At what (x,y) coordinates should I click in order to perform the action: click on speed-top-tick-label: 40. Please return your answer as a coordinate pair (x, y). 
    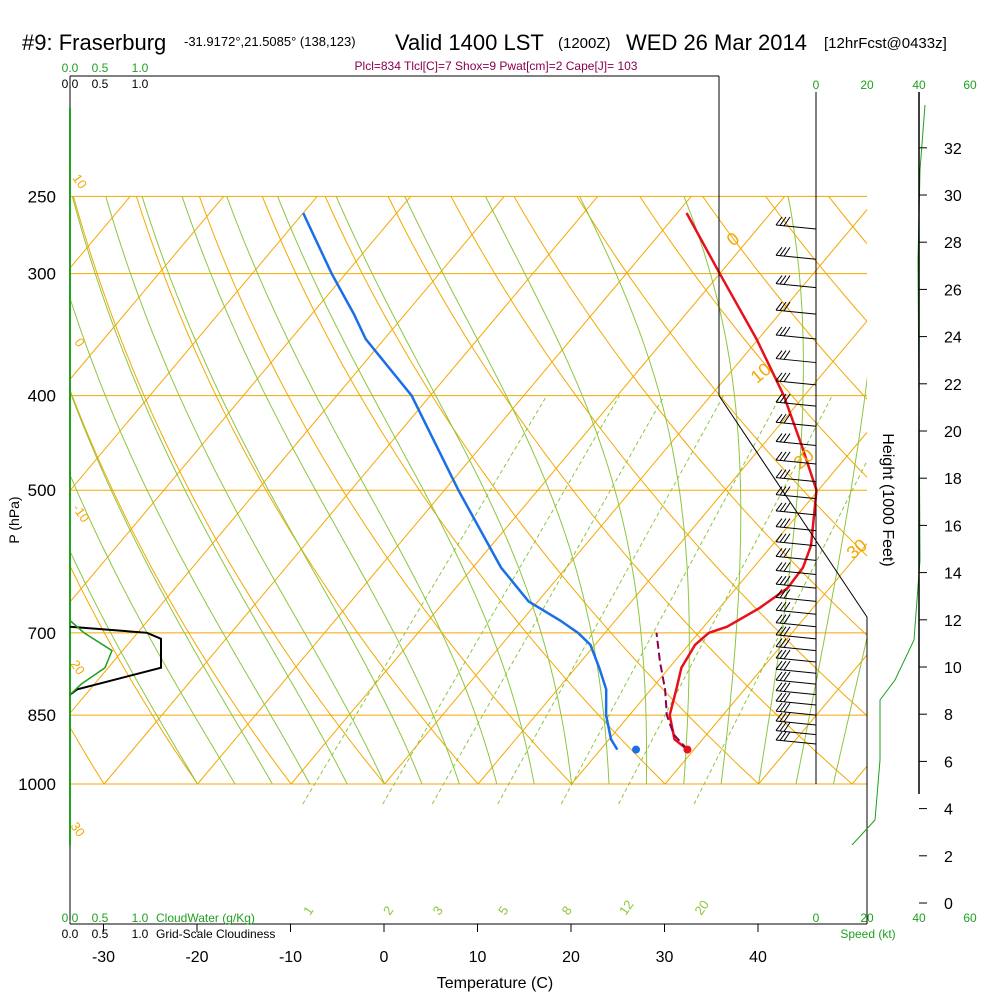
    Looking at the image, I should click on (919, 85).